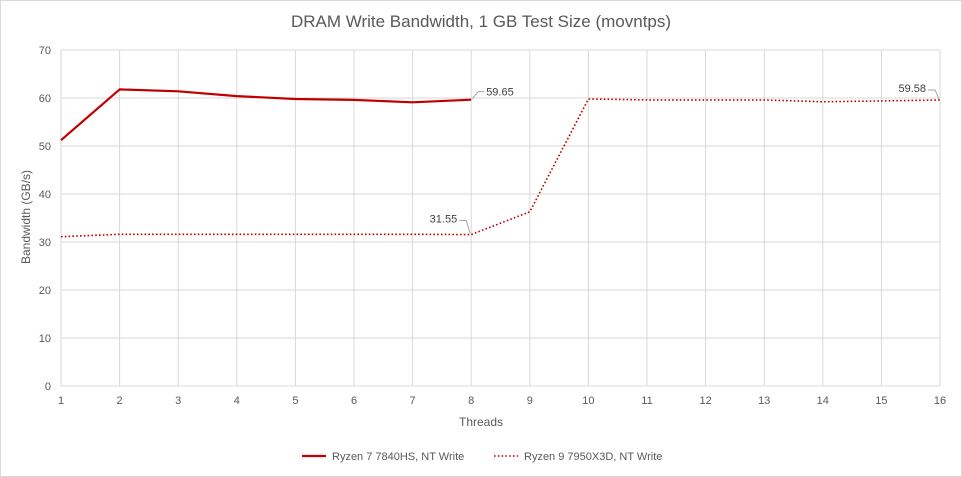 The image size is (962, 477). I want to click on x-tick-label: 1, so click(61, 401).